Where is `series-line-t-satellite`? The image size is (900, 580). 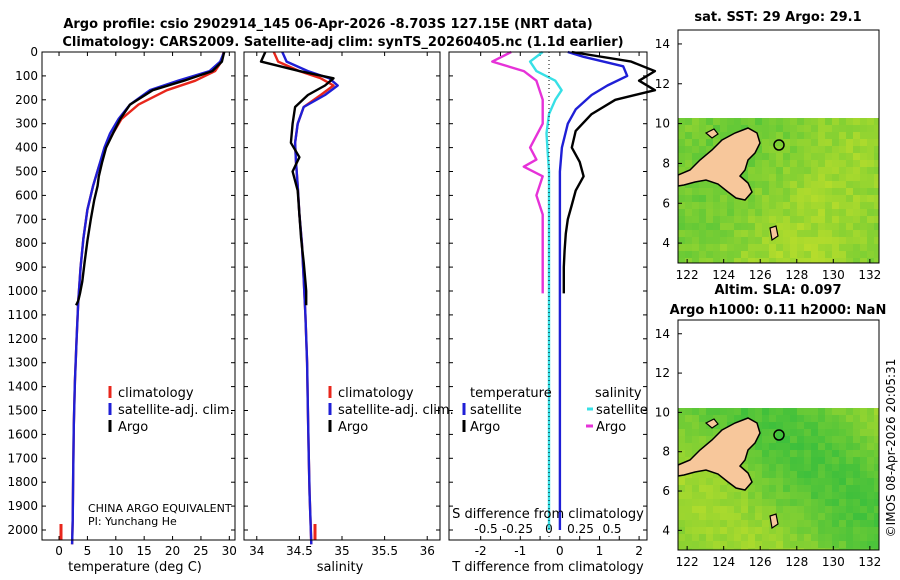
series-line-t-satellite is located at coordinates (593, 290).